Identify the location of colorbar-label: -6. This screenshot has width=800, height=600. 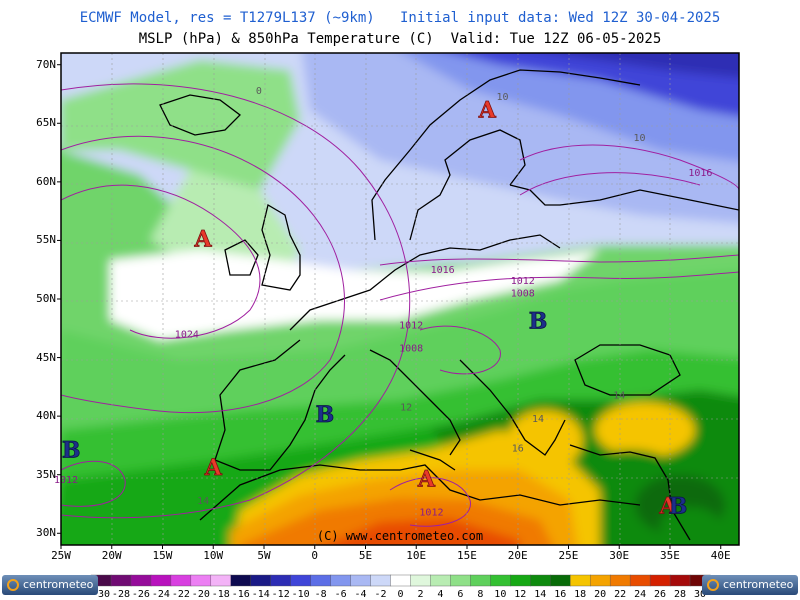
(340, 594).